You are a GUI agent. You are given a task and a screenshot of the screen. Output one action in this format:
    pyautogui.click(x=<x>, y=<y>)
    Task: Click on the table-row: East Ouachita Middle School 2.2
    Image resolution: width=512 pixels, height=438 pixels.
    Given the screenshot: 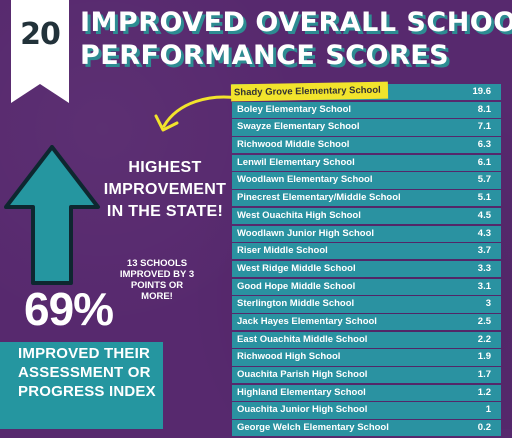 What is the action you would take?
    pyautogui.click(x=366, y=339)
    